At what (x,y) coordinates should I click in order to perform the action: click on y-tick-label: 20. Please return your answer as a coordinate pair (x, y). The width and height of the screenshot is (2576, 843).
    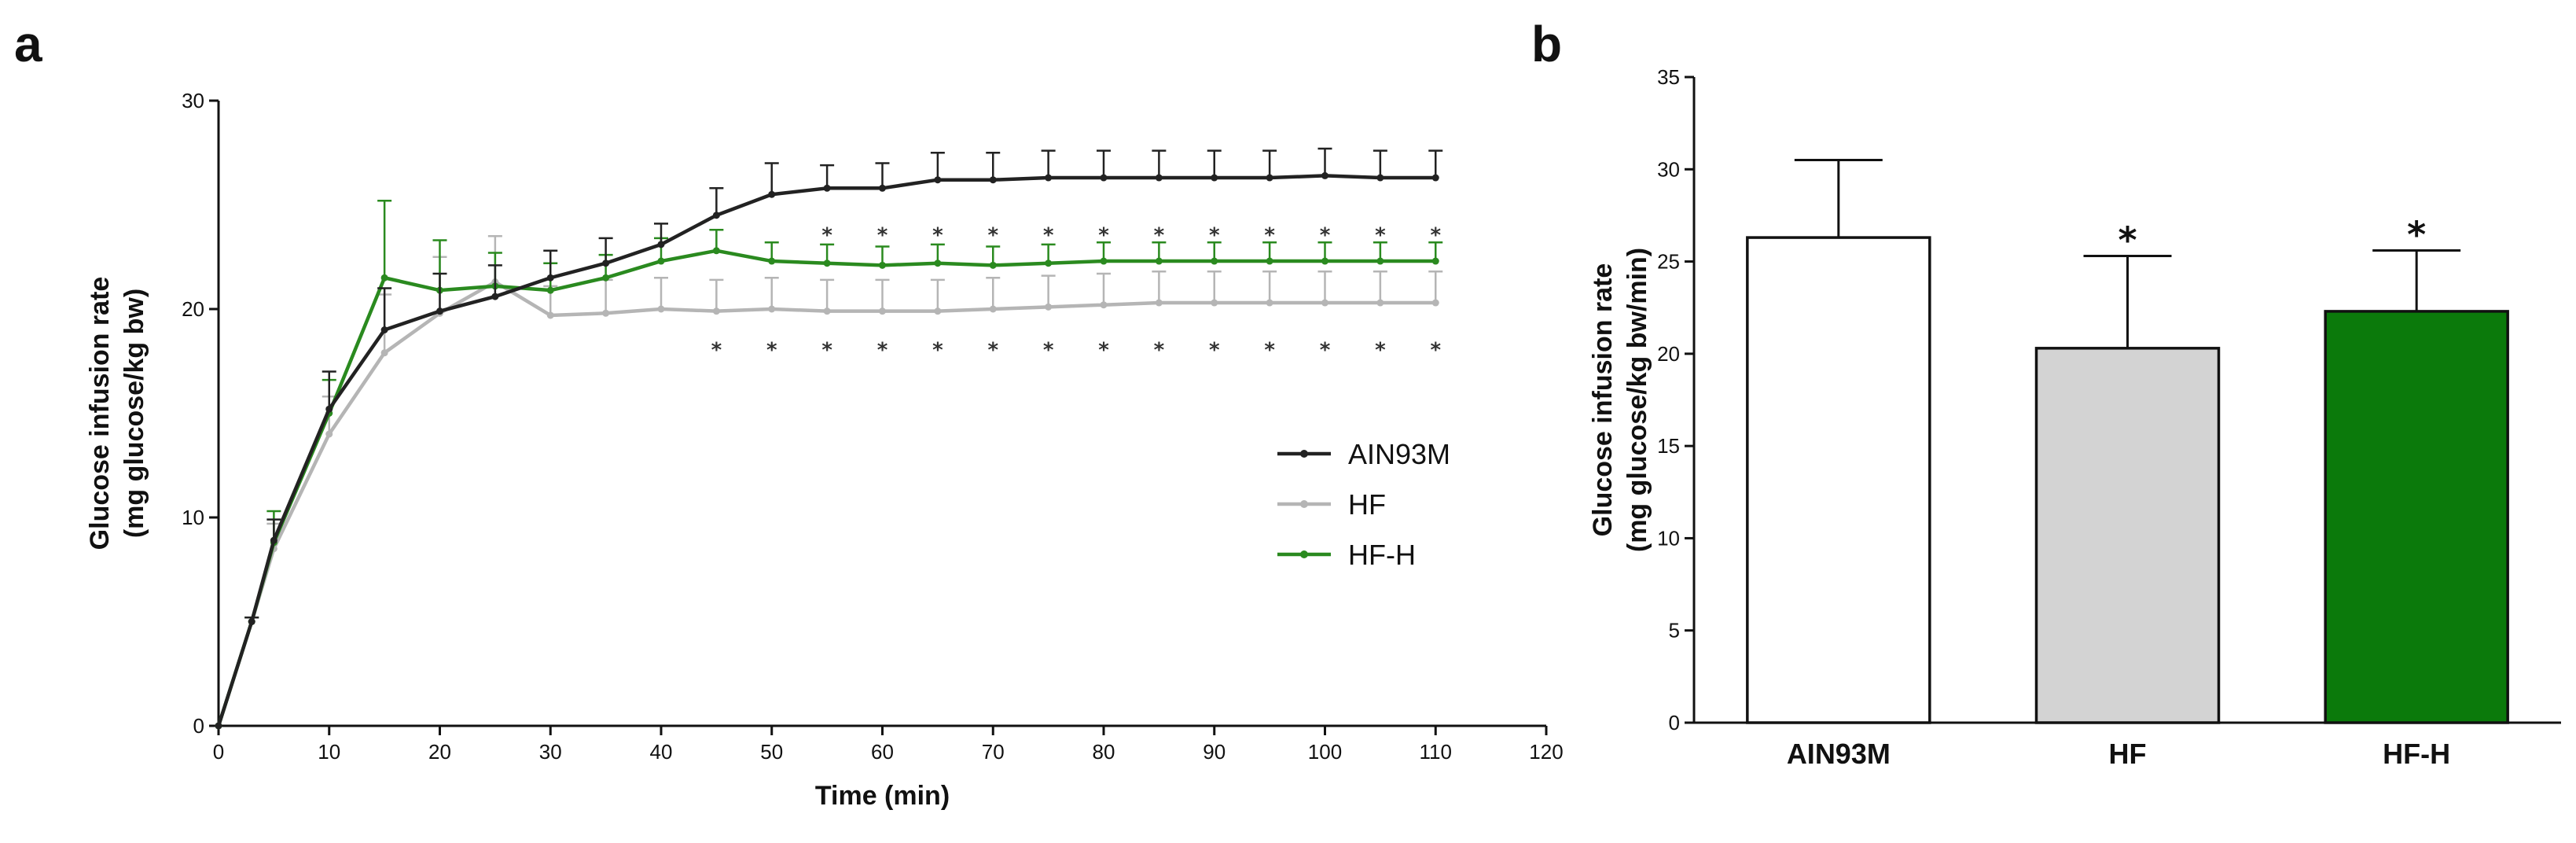
    Looking at the image, I should click on (193, 309).